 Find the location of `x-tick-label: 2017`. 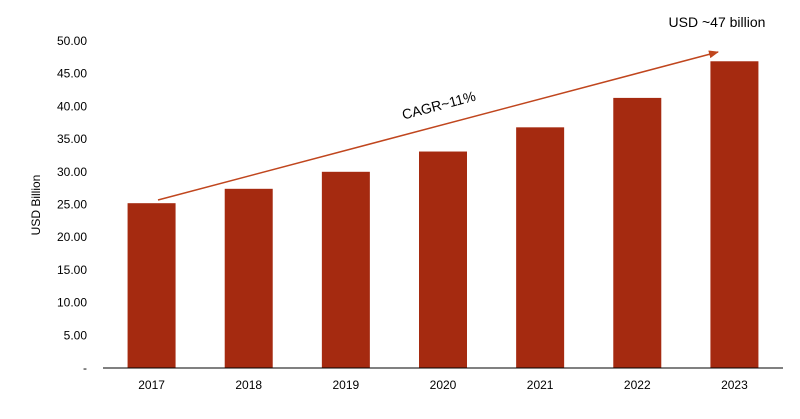

x-tick-label: 2017 is located at coordinates (151, 385).